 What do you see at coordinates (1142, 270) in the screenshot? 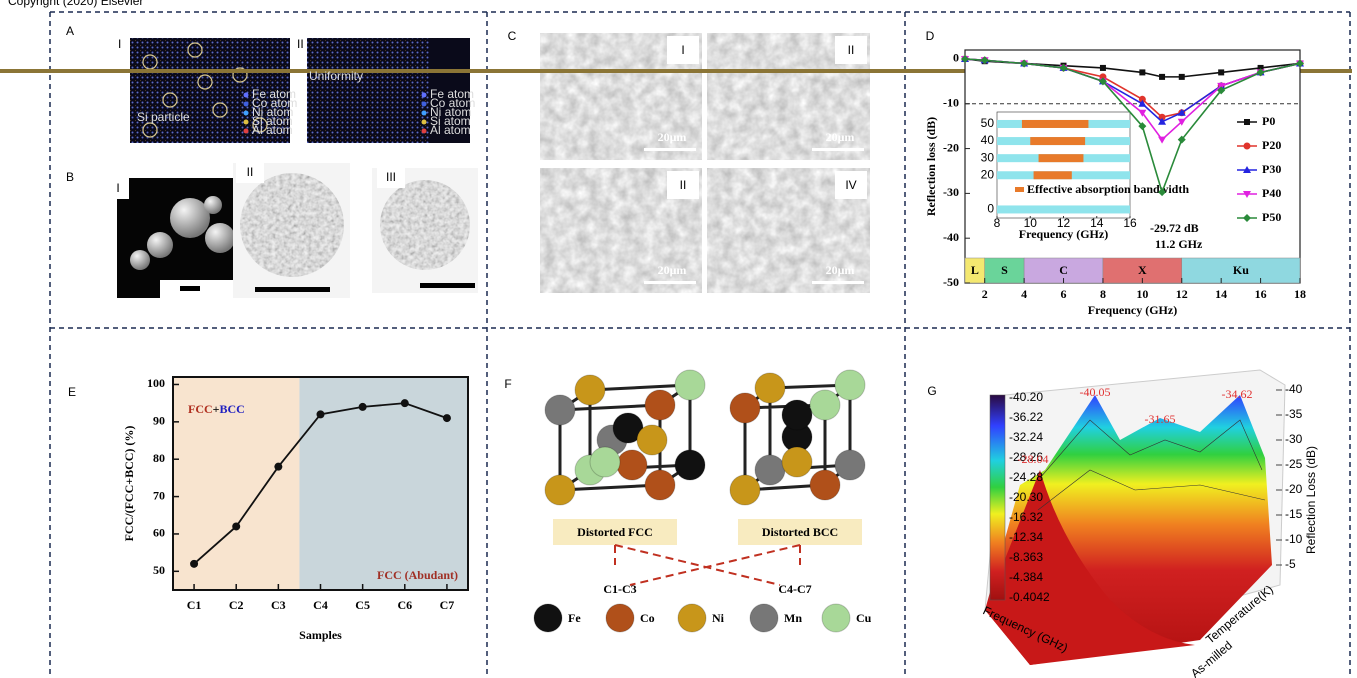
I see `band-label: X` at bounding box center [1142, 270].